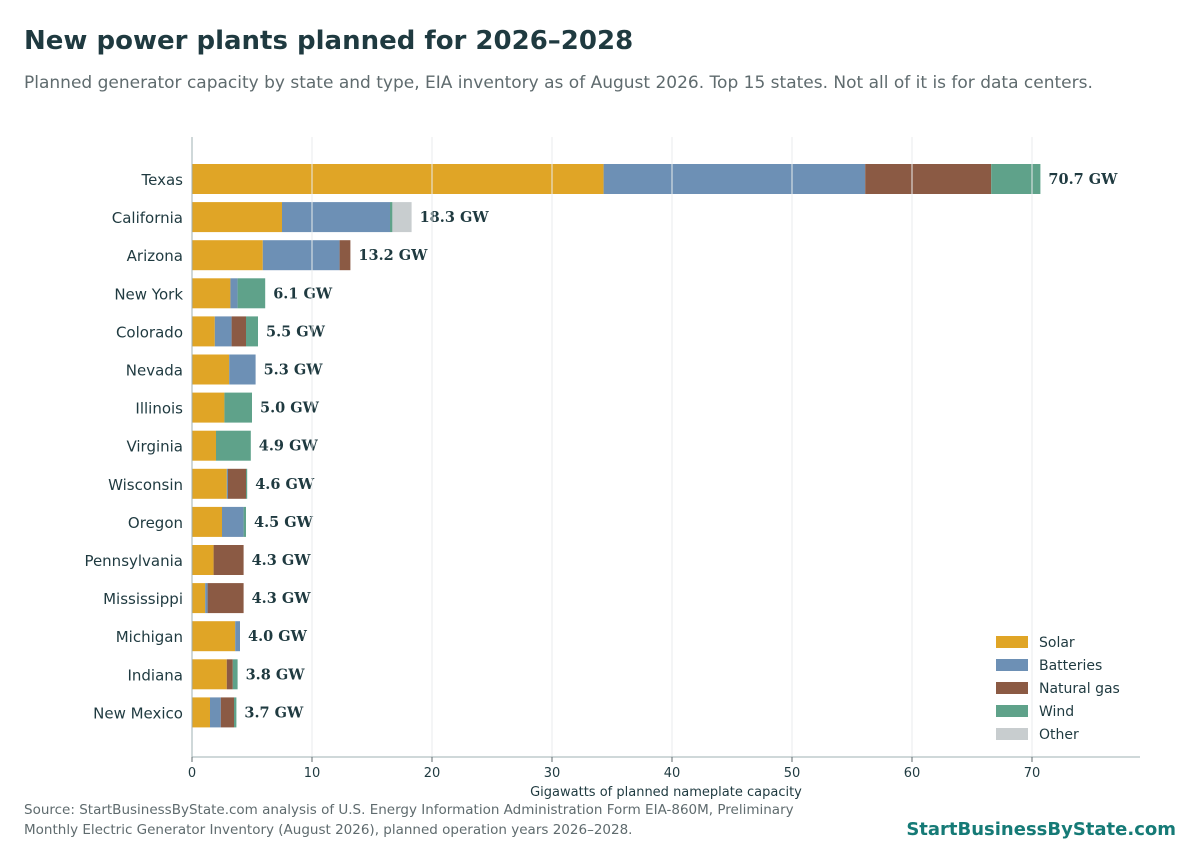 This screenshot has width=1200, height=850. What do you see at coordinates (1032, 773) in the screenshot?
I see `x-tick-label: 70` at bounding box center [1032, 773].